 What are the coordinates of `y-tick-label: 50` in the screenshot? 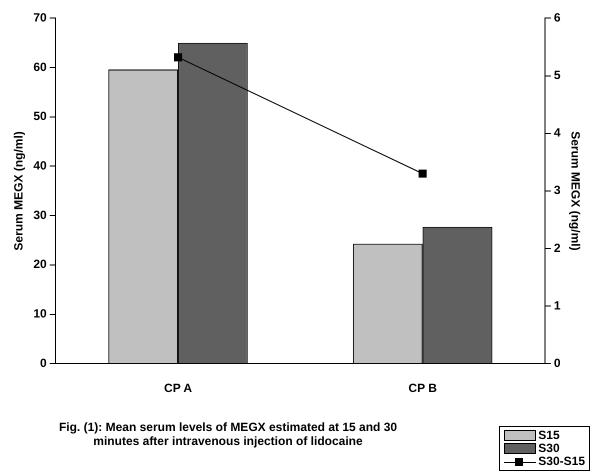 It's located at (40, 116).